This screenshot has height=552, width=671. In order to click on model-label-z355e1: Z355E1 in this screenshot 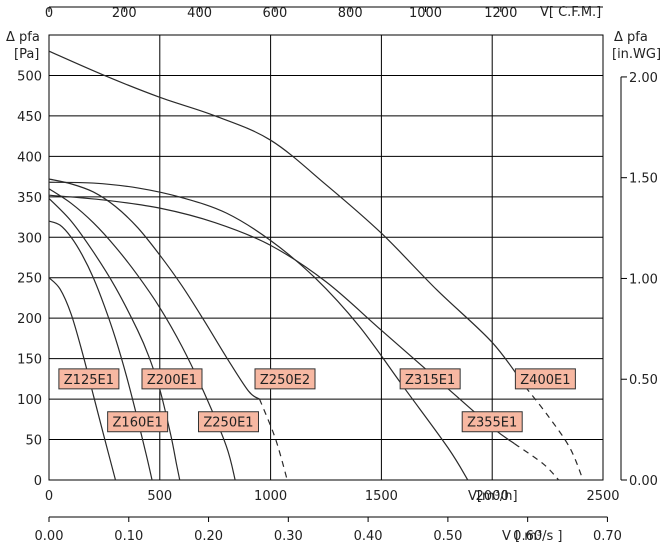, I will do `click(492, 422)`.